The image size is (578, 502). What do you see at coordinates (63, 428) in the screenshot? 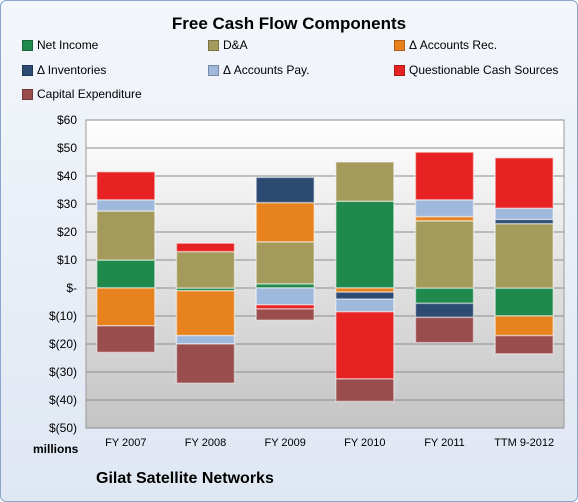
I see `y-tick-label: $(50)` at bounding box center [63, 428].